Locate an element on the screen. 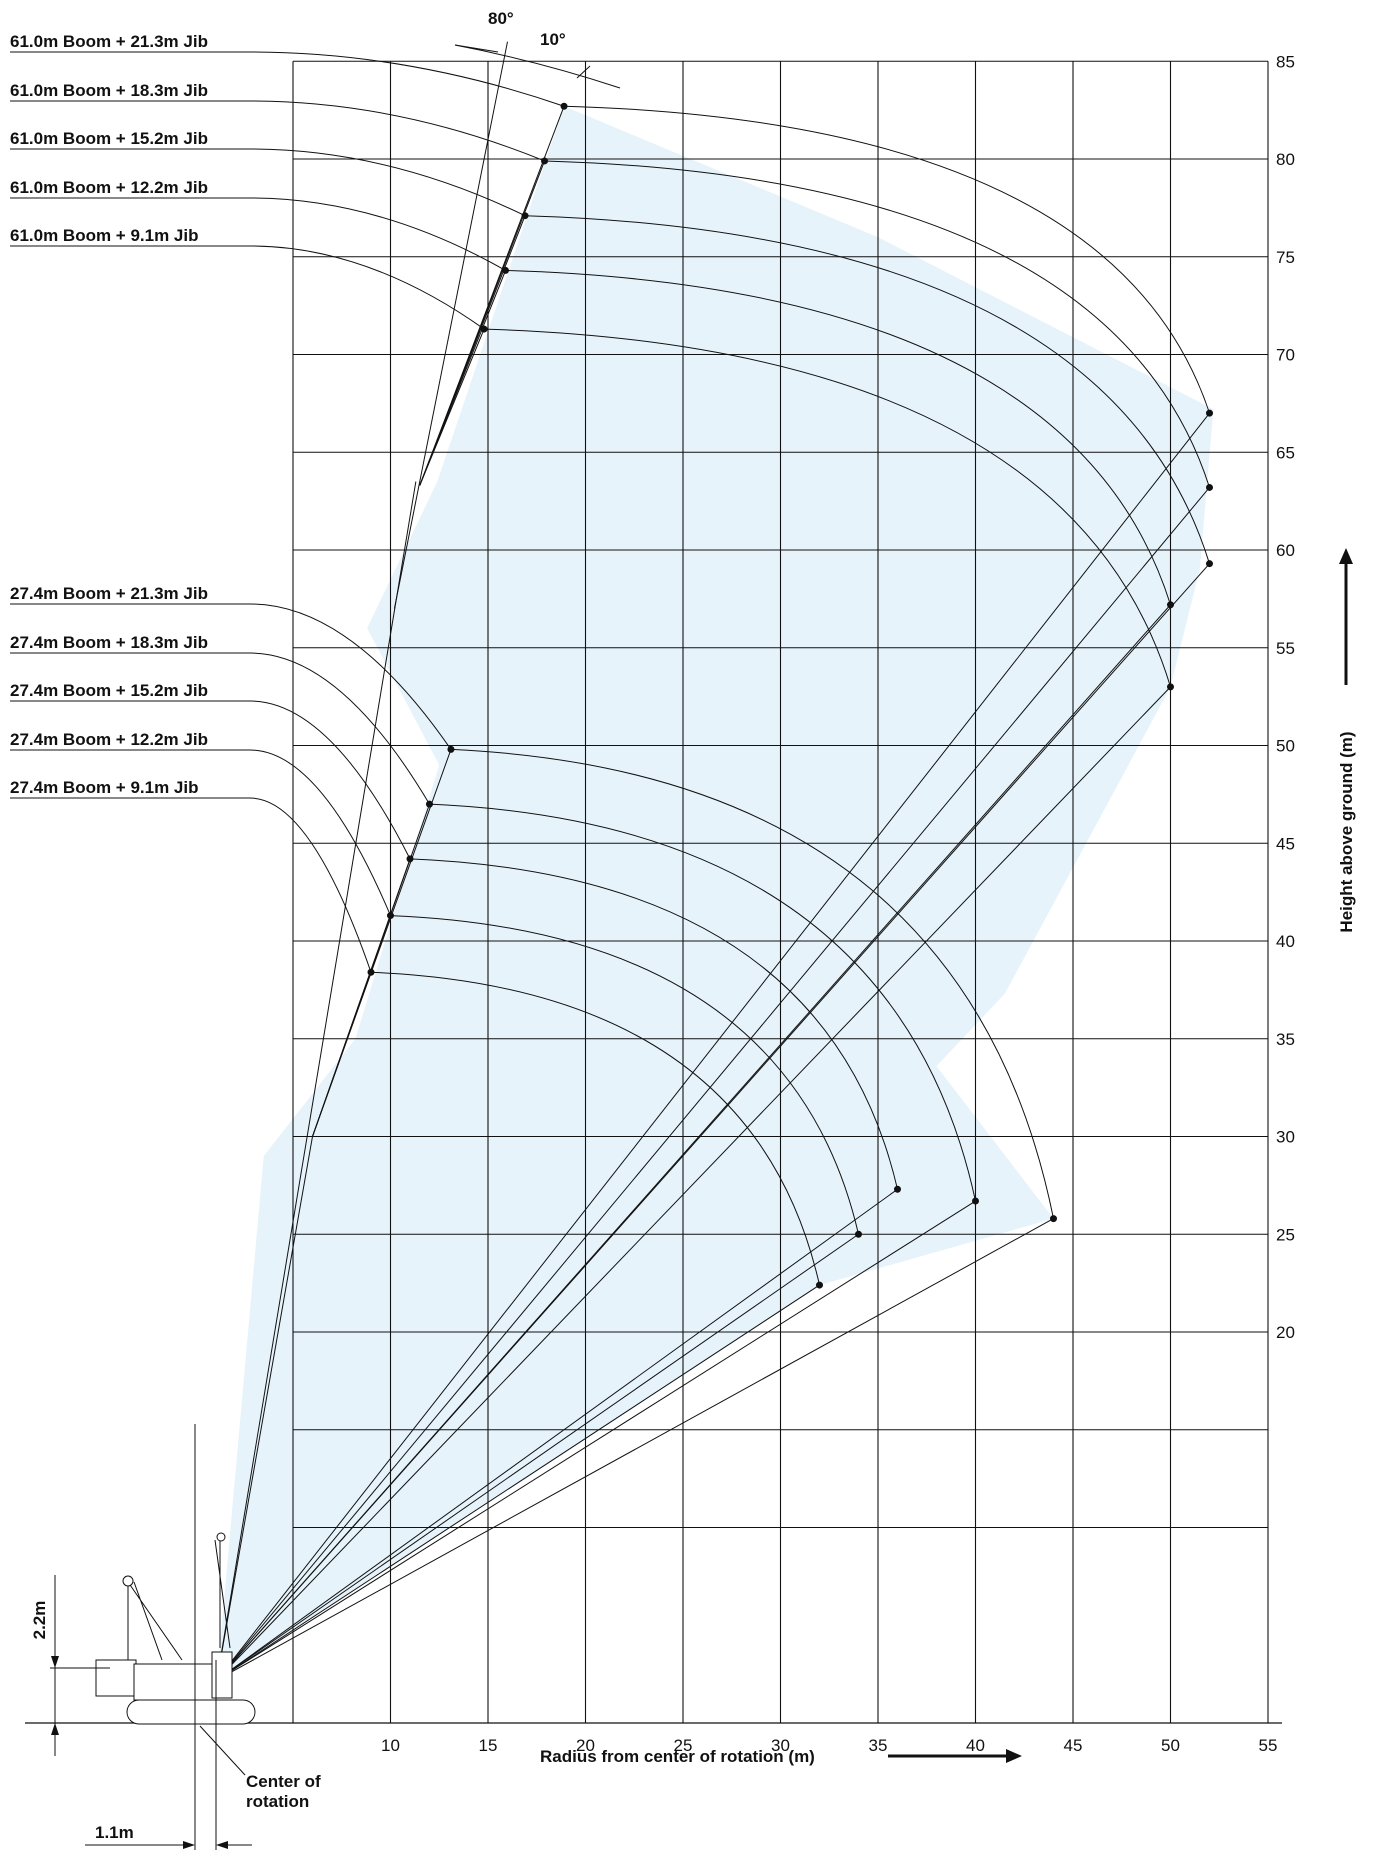 The image size is (1375, 1856). y-tick-label: 25 is located at coordinates (1285, 1234).